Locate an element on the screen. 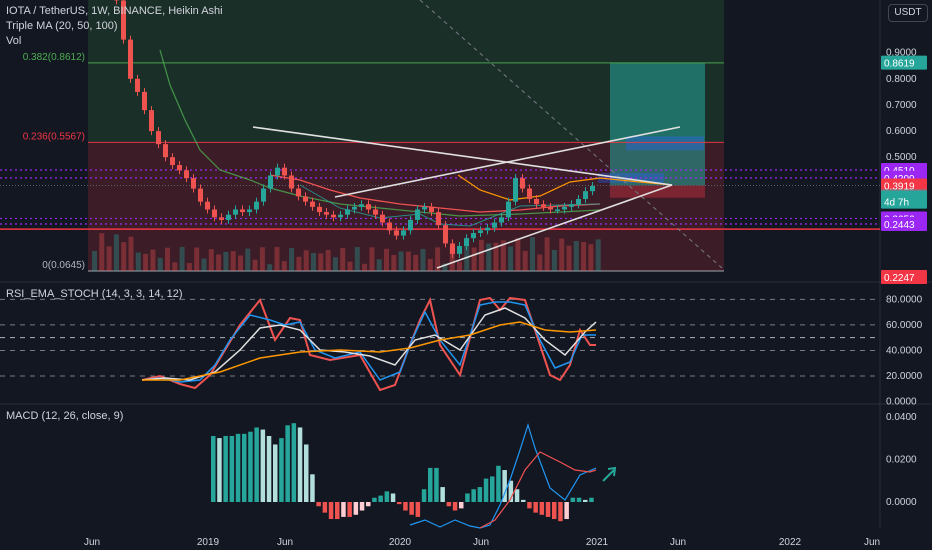 The height and width of the screenshot is (550, 932). time-tick: 2019 is located at coordinates (208, 542).